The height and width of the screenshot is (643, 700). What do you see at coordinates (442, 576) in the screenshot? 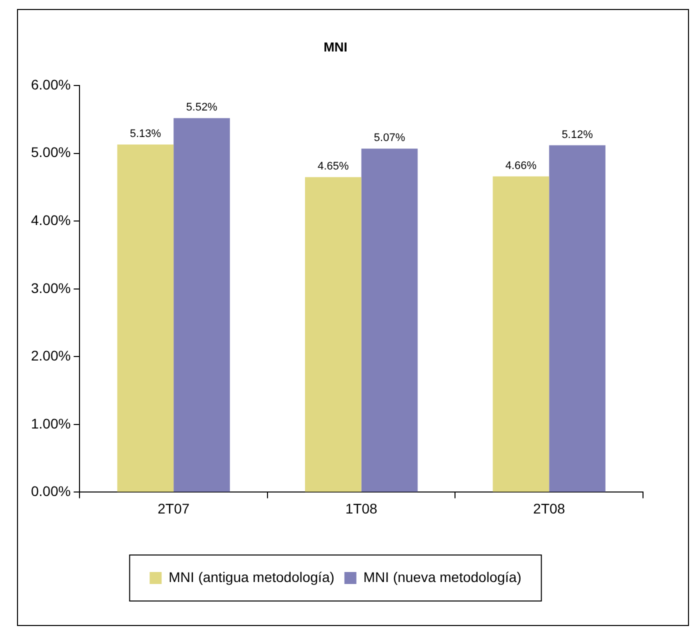
I see `legend-label: MNI (nueva metodología)` at bounding box center [442, 576].